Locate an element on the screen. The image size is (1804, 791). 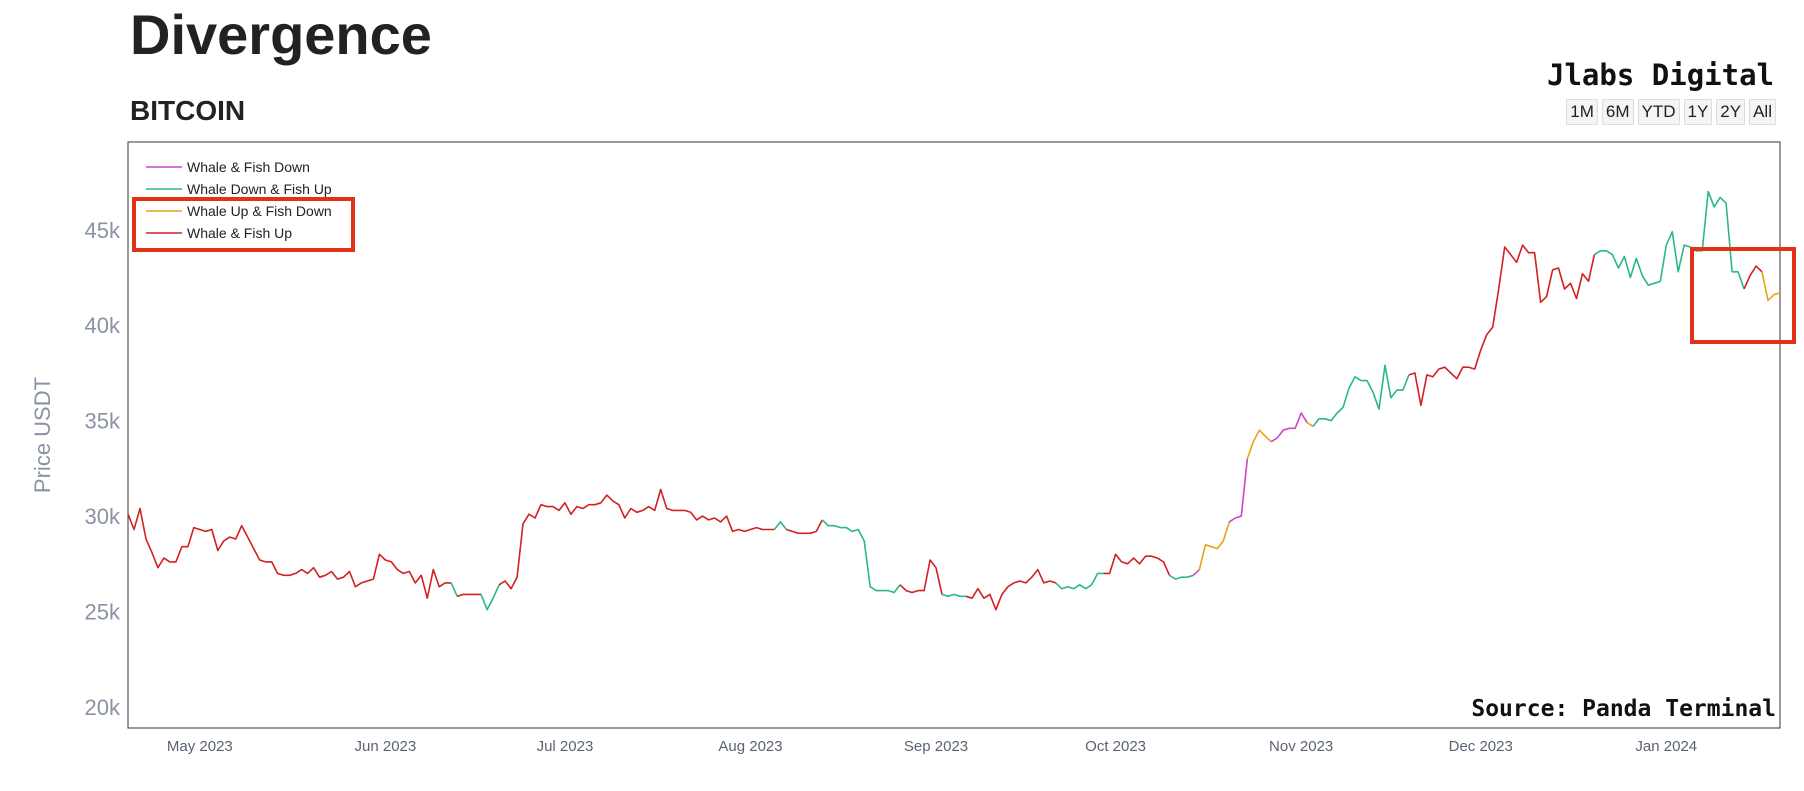
range-button-6m: 6M is located at coordinates (1617, 112).